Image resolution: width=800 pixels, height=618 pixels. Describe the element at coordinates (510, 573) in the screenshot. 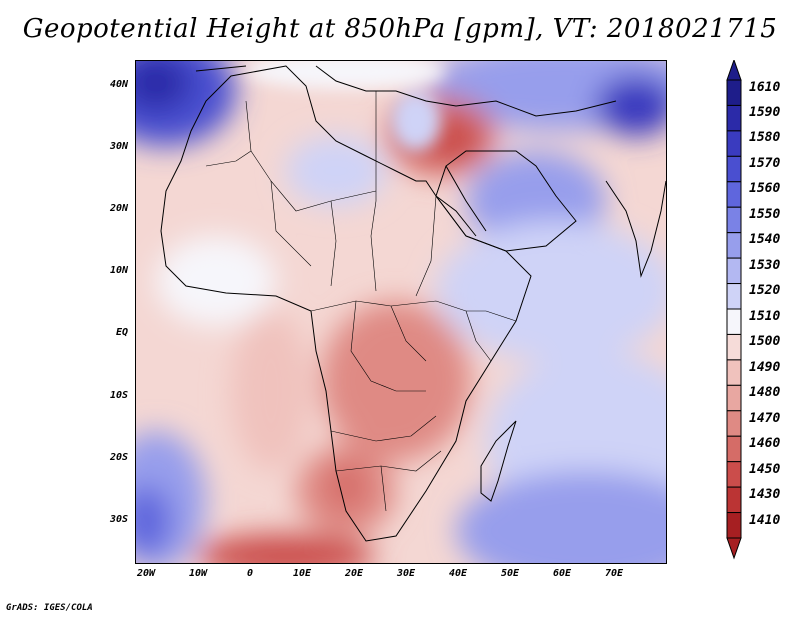

I see `lon-label-50e: 50E` at that location.